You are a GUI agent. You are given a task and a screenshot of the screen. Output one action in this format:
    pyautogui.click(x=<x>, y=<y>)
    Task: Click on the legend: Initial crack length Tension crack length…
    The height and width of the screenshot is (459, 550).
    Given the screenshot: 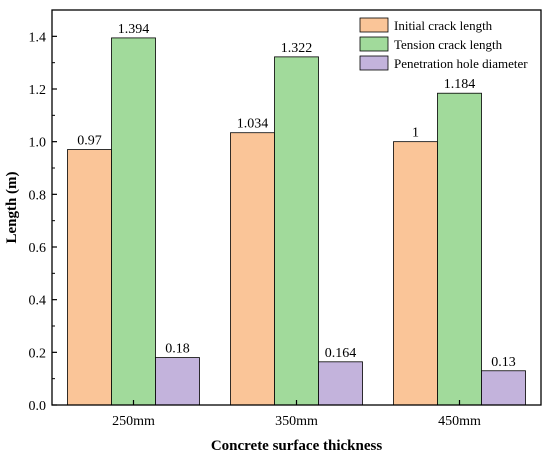 What is the action you would take?
    pyautogui.click(x=443, y=44)
    